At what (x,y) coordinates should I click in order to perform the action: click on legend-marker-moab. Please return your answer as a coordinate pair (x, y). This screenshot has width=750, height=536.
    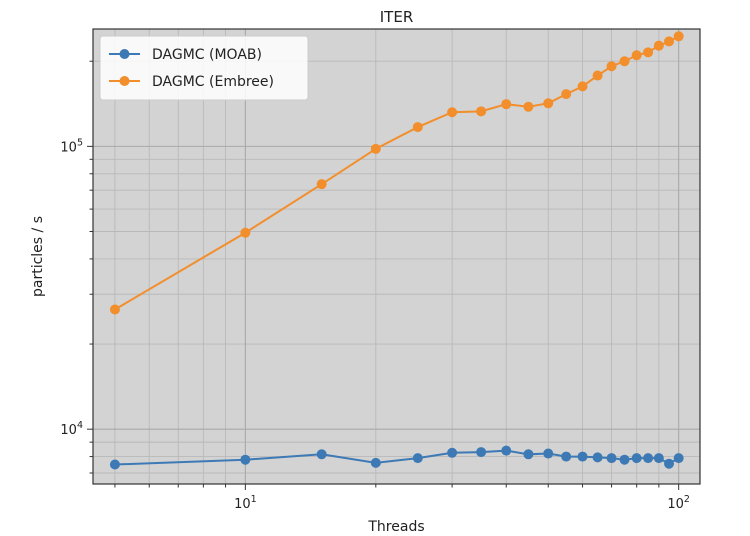
    Looking at the image, I should click on (124, 54).